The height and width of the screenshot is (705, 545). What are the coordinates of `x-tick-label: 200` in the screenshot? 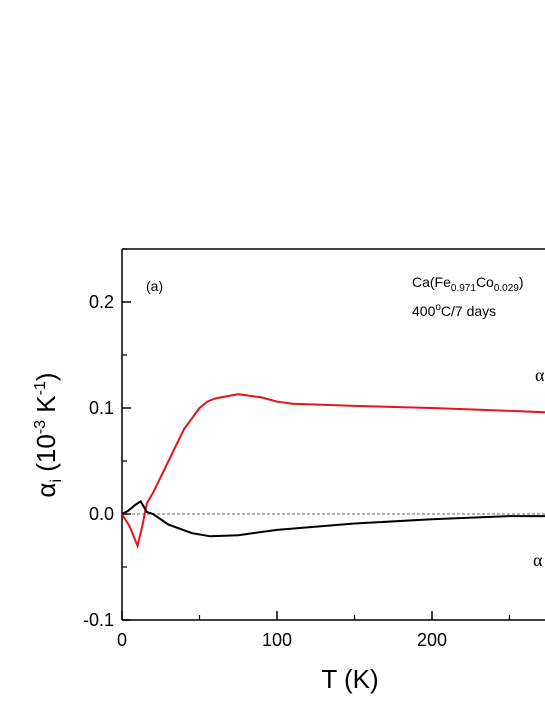 It's located at (432, 640).